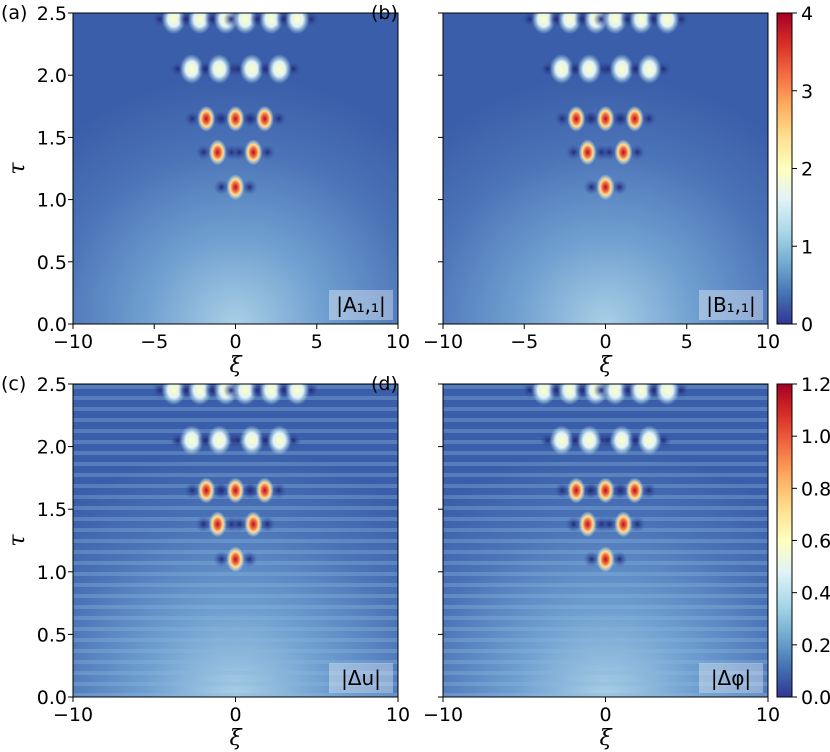 The image size is (830, 752). I want to click on colorbar-tick-label: 1.2, so click(815, 385).